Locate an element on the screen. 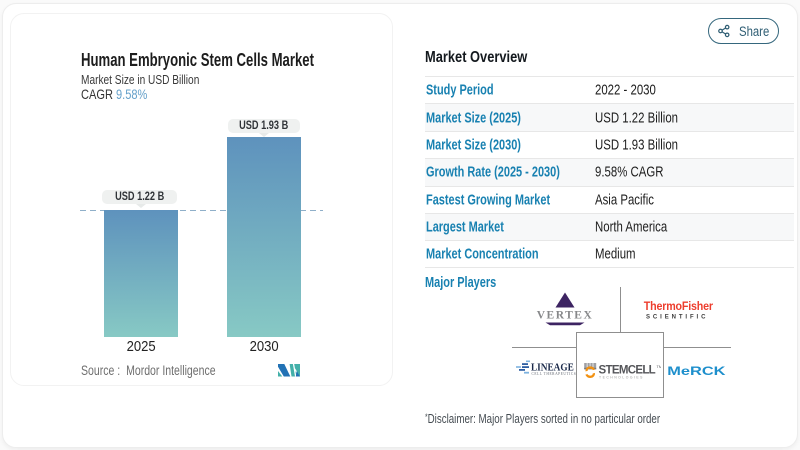 This screenshot has width=800, height=450. svg-text: TM is located at coordinates (659, 367).